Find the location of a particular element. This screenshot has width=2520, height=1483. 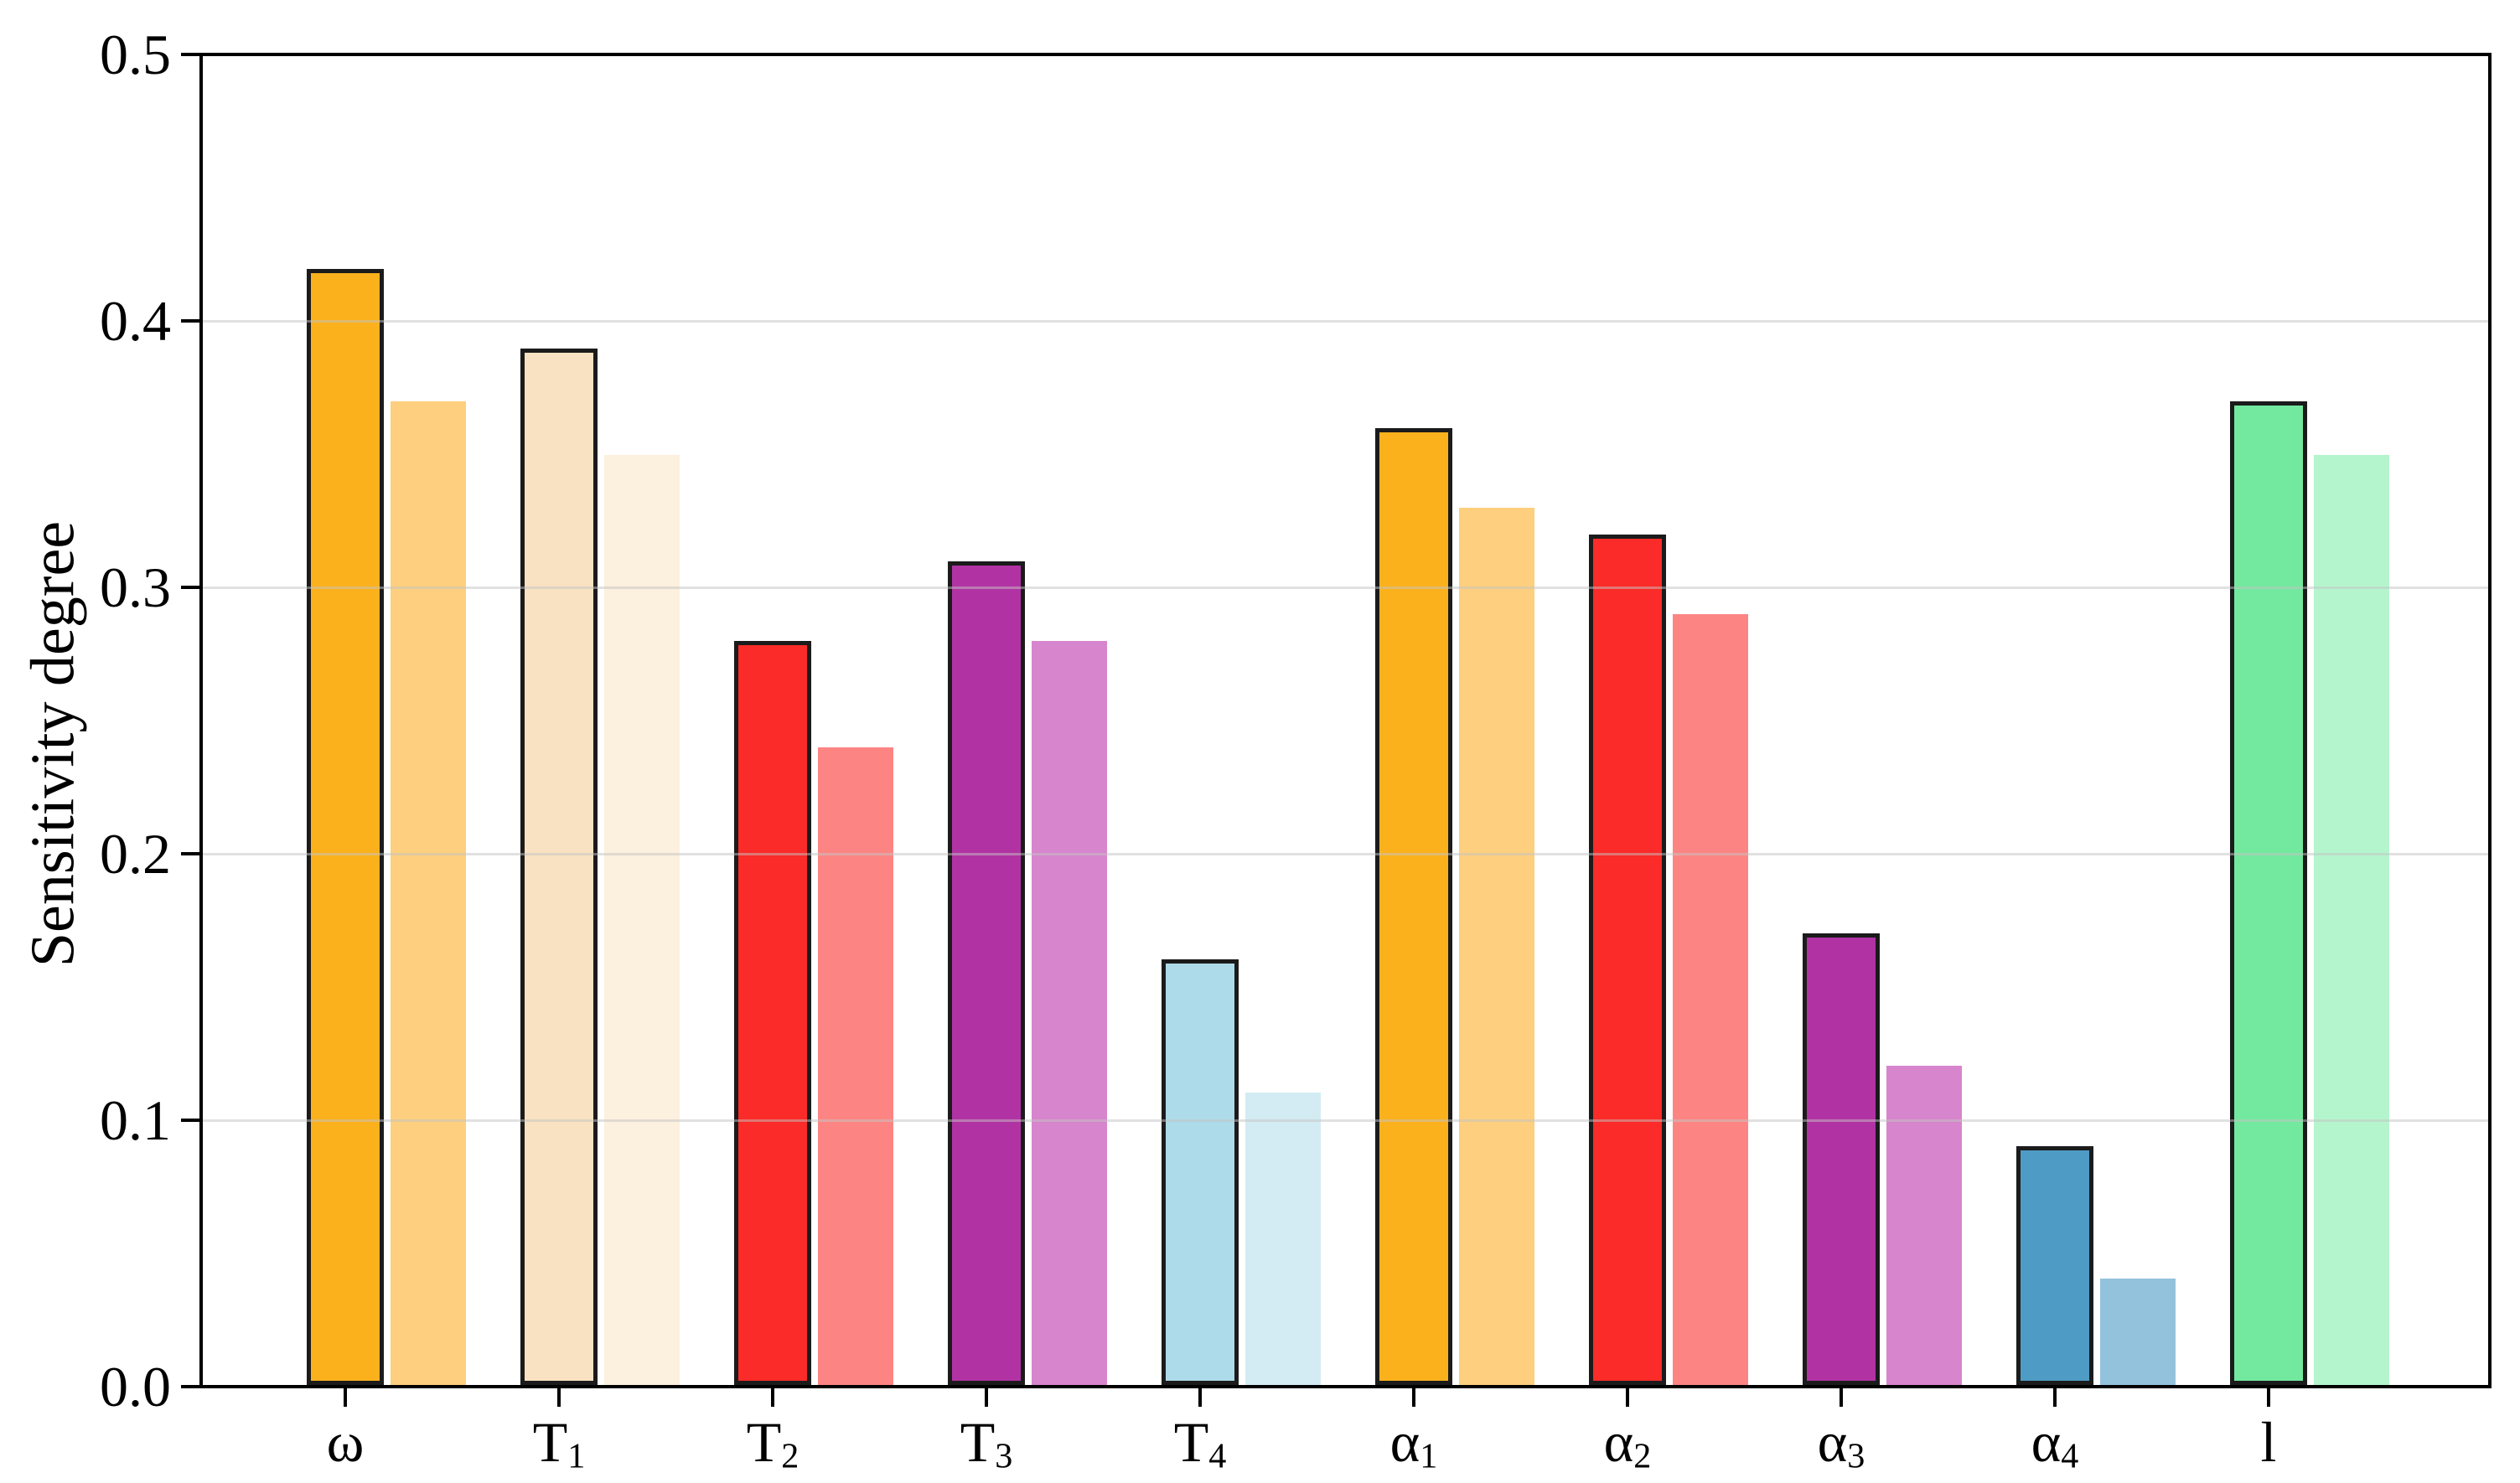

x-tick-label-1: T1 is located at coordinates (559, 1447).